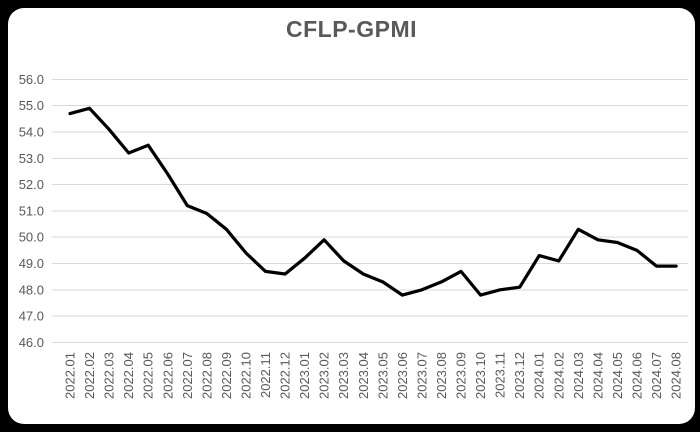 The width and height of the screenshot is (700, 432). What do you see at coordinates (461, 375) in the screenshot?
I see `x-axis-tick-label: 2023.09` at bounding box center [461, 375].